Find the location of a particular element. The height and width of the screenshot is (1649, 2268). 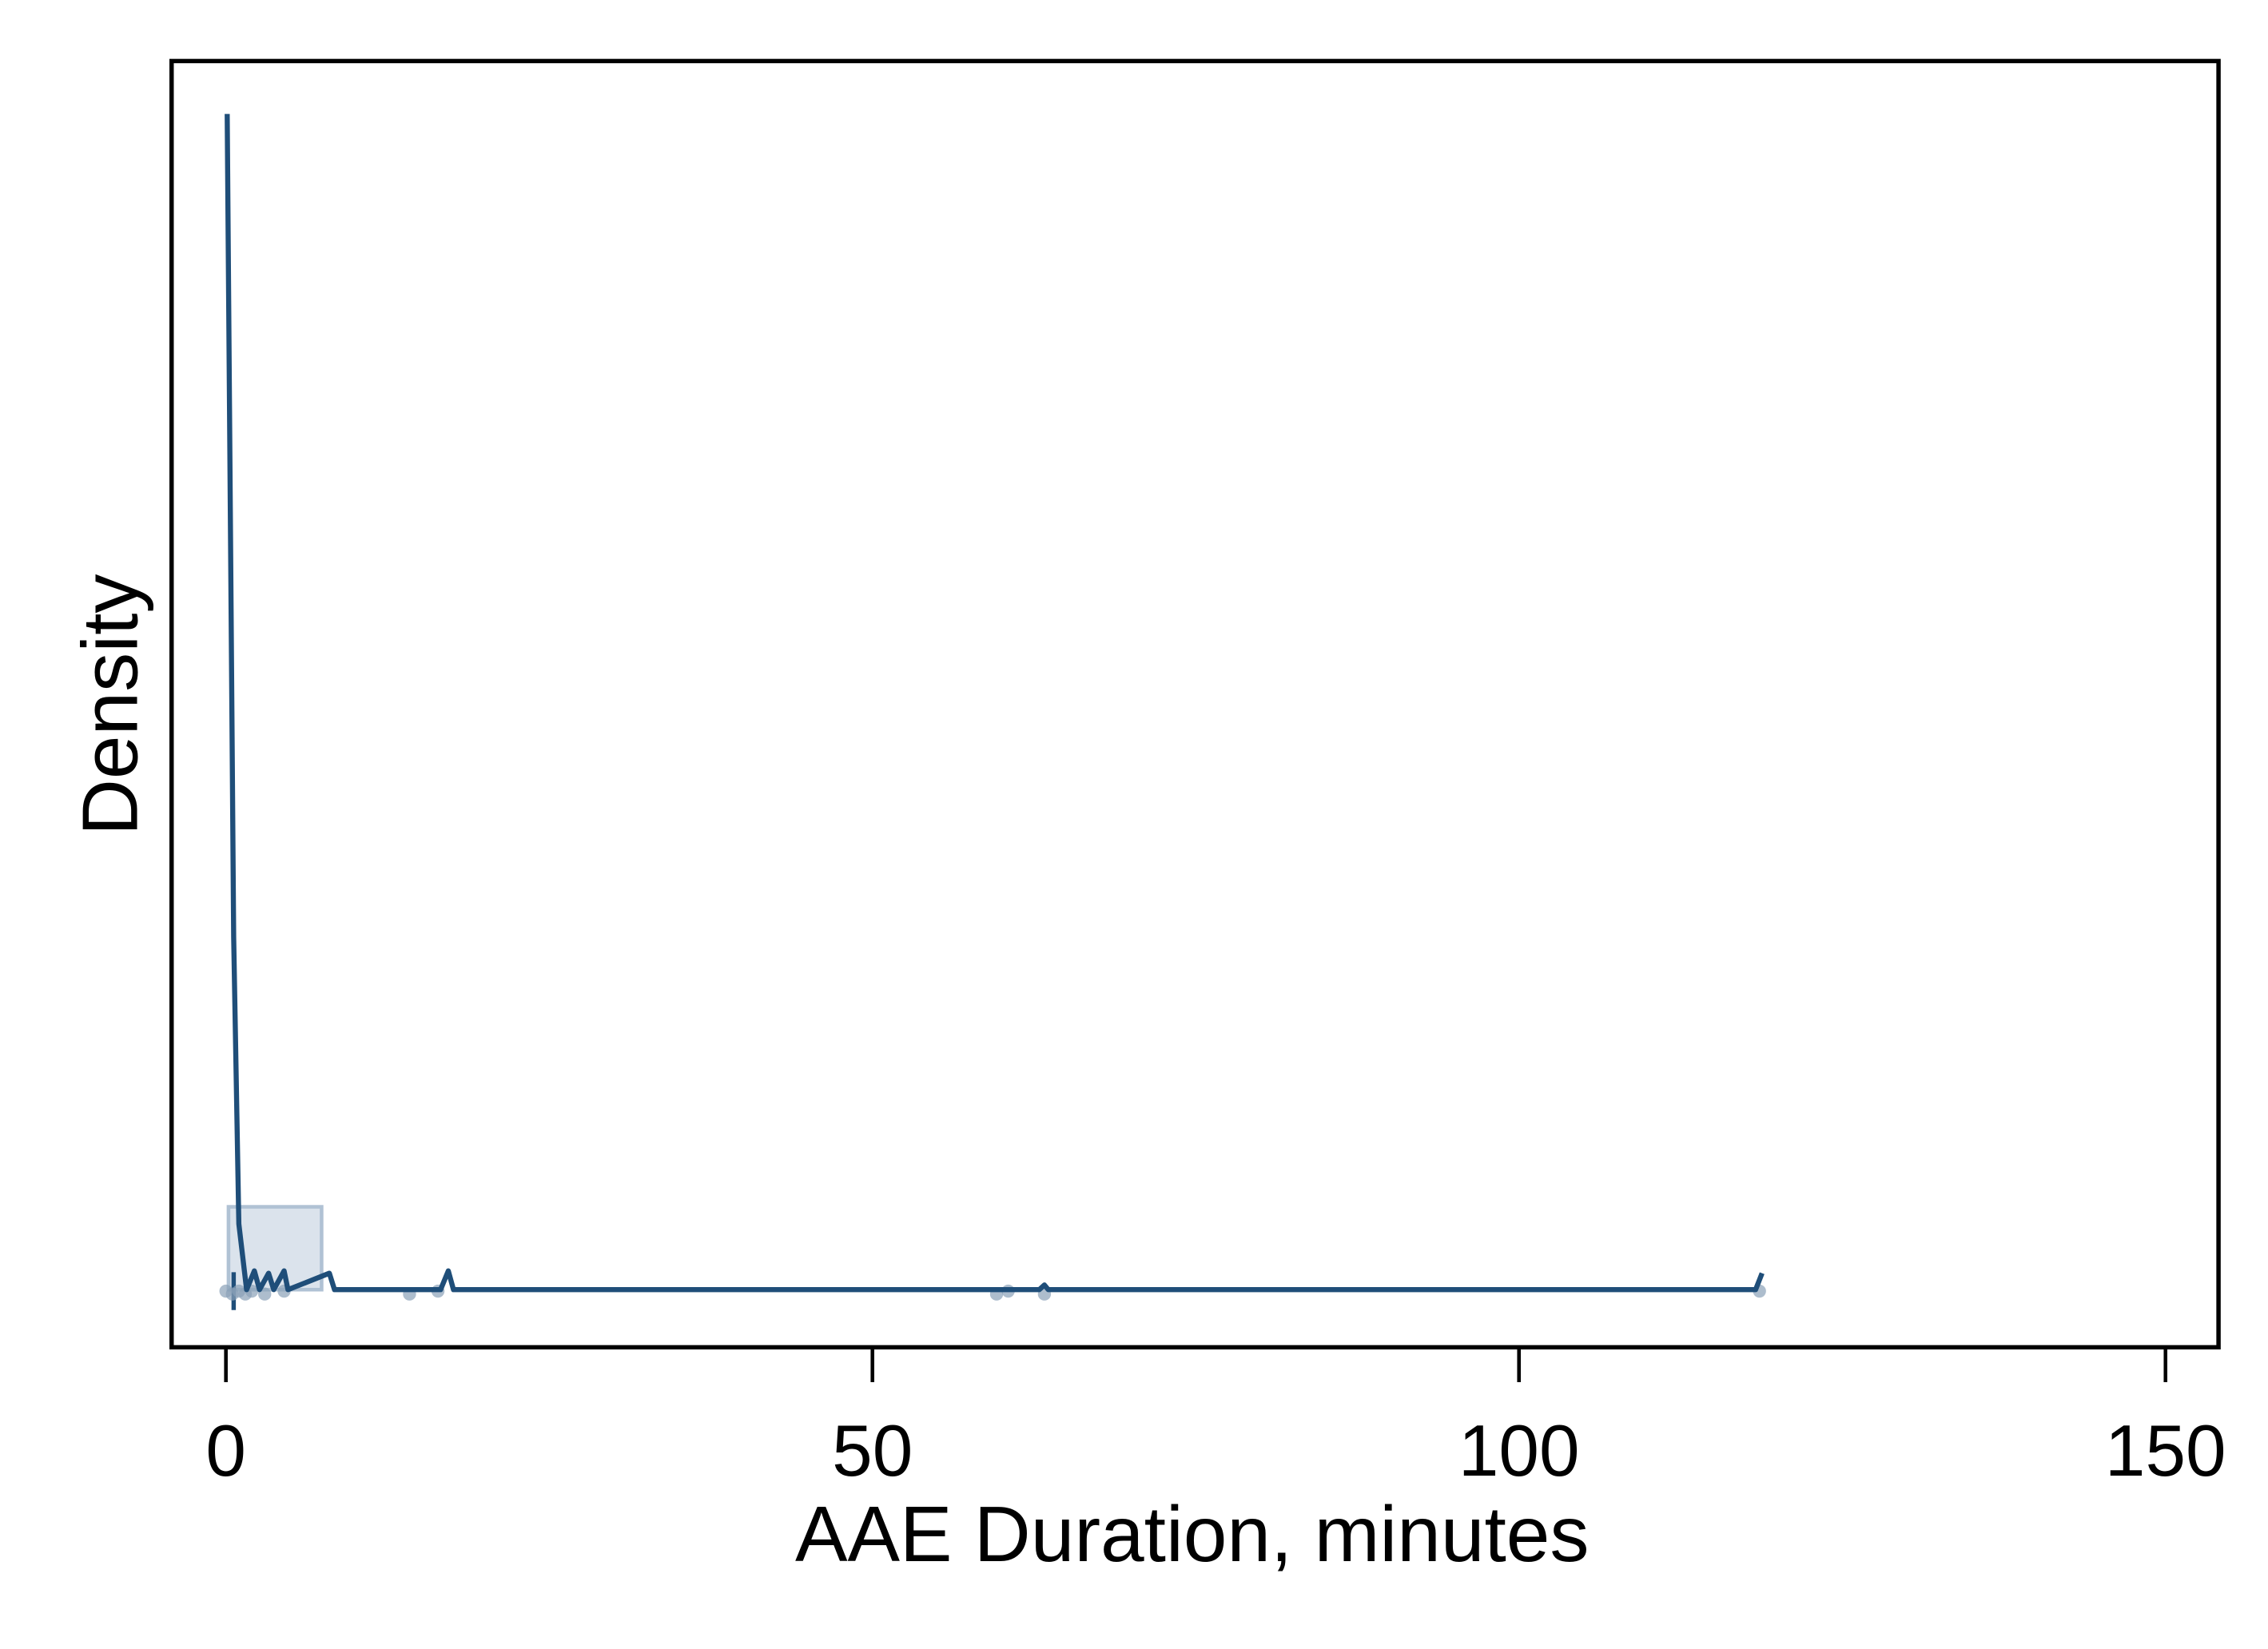

x-axis-label: AAE Duration, minutes is located at coordinates (1192, 1534).